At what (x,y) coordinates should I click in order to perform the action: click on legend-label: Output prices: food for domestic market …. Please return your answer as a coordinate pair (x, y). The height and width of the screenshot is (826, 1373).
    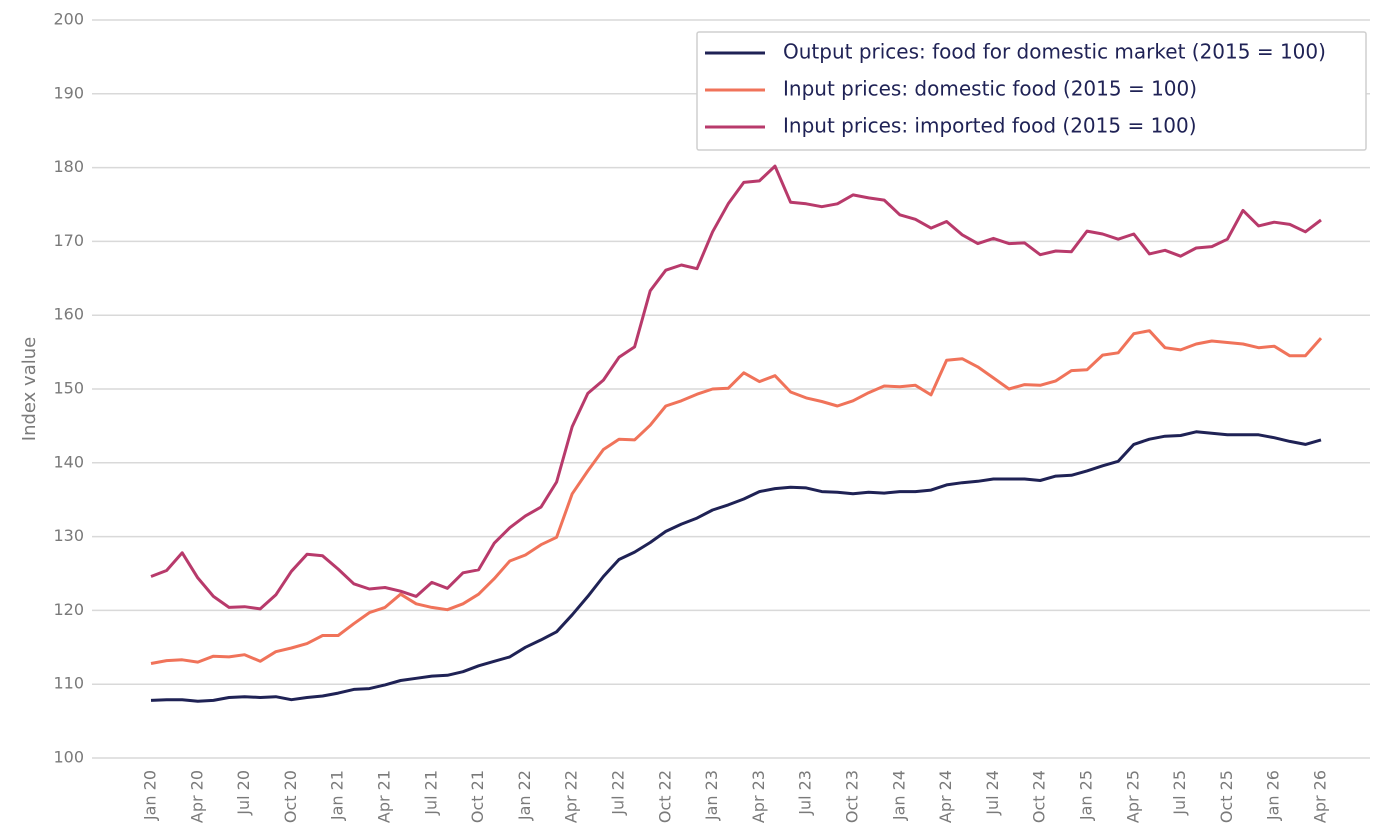
    Looking at the image, I should click on (1054, 52).